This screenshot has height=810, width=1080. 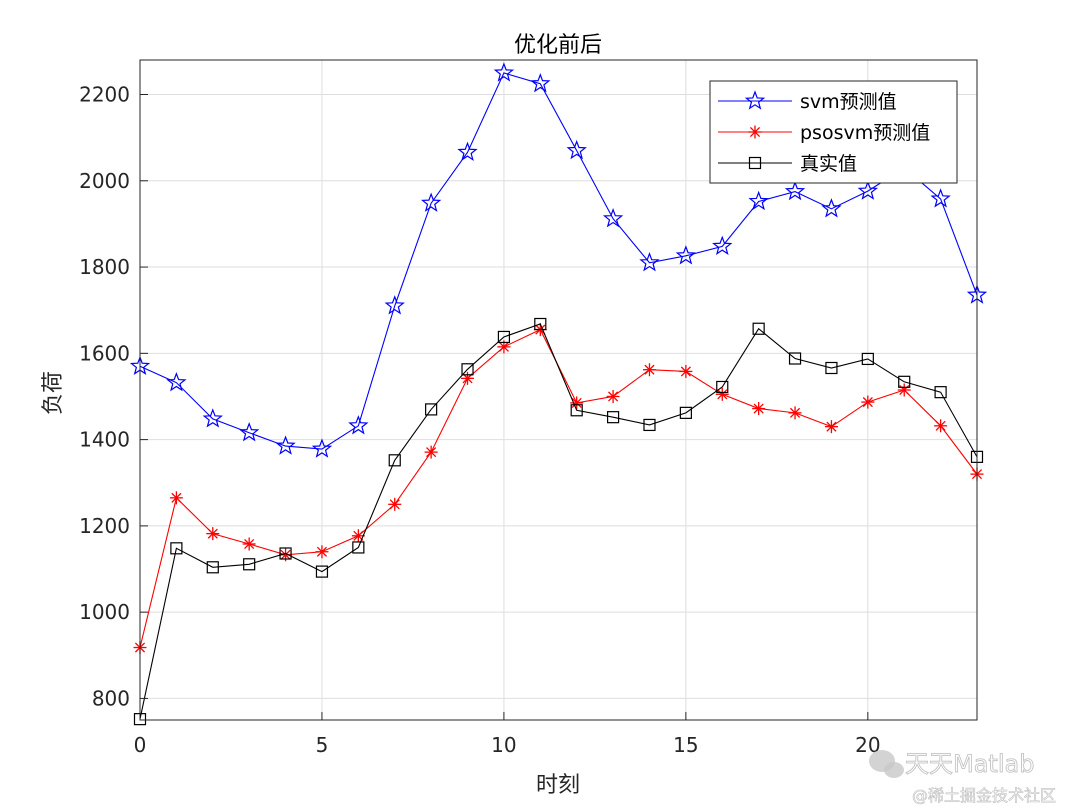 What do you see at coordinates (685, 745) in the screenshot?
I see `x-tick-label: 15` at bounding box center [685, 745].